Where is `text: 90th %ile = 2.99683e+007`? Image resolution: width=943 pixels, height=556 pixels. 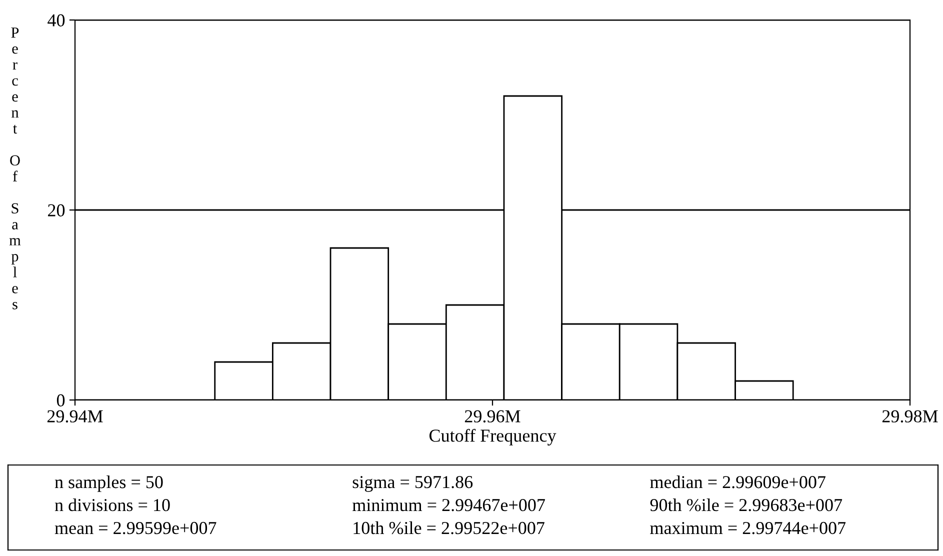 text: 90th %ile = 2.99683e+007 is located at coordinates (746, 505).